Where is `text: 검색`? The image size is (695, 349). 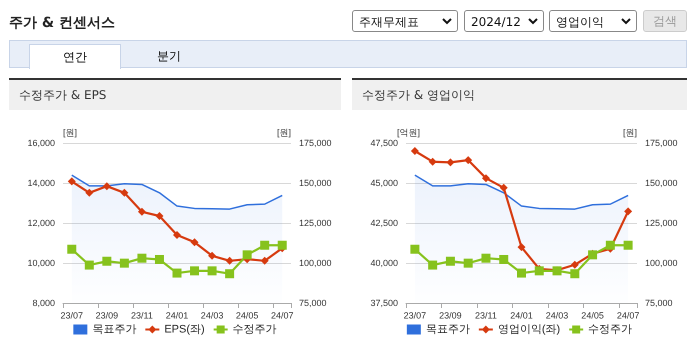 text: 검색 is located at coordinates (665, 21).